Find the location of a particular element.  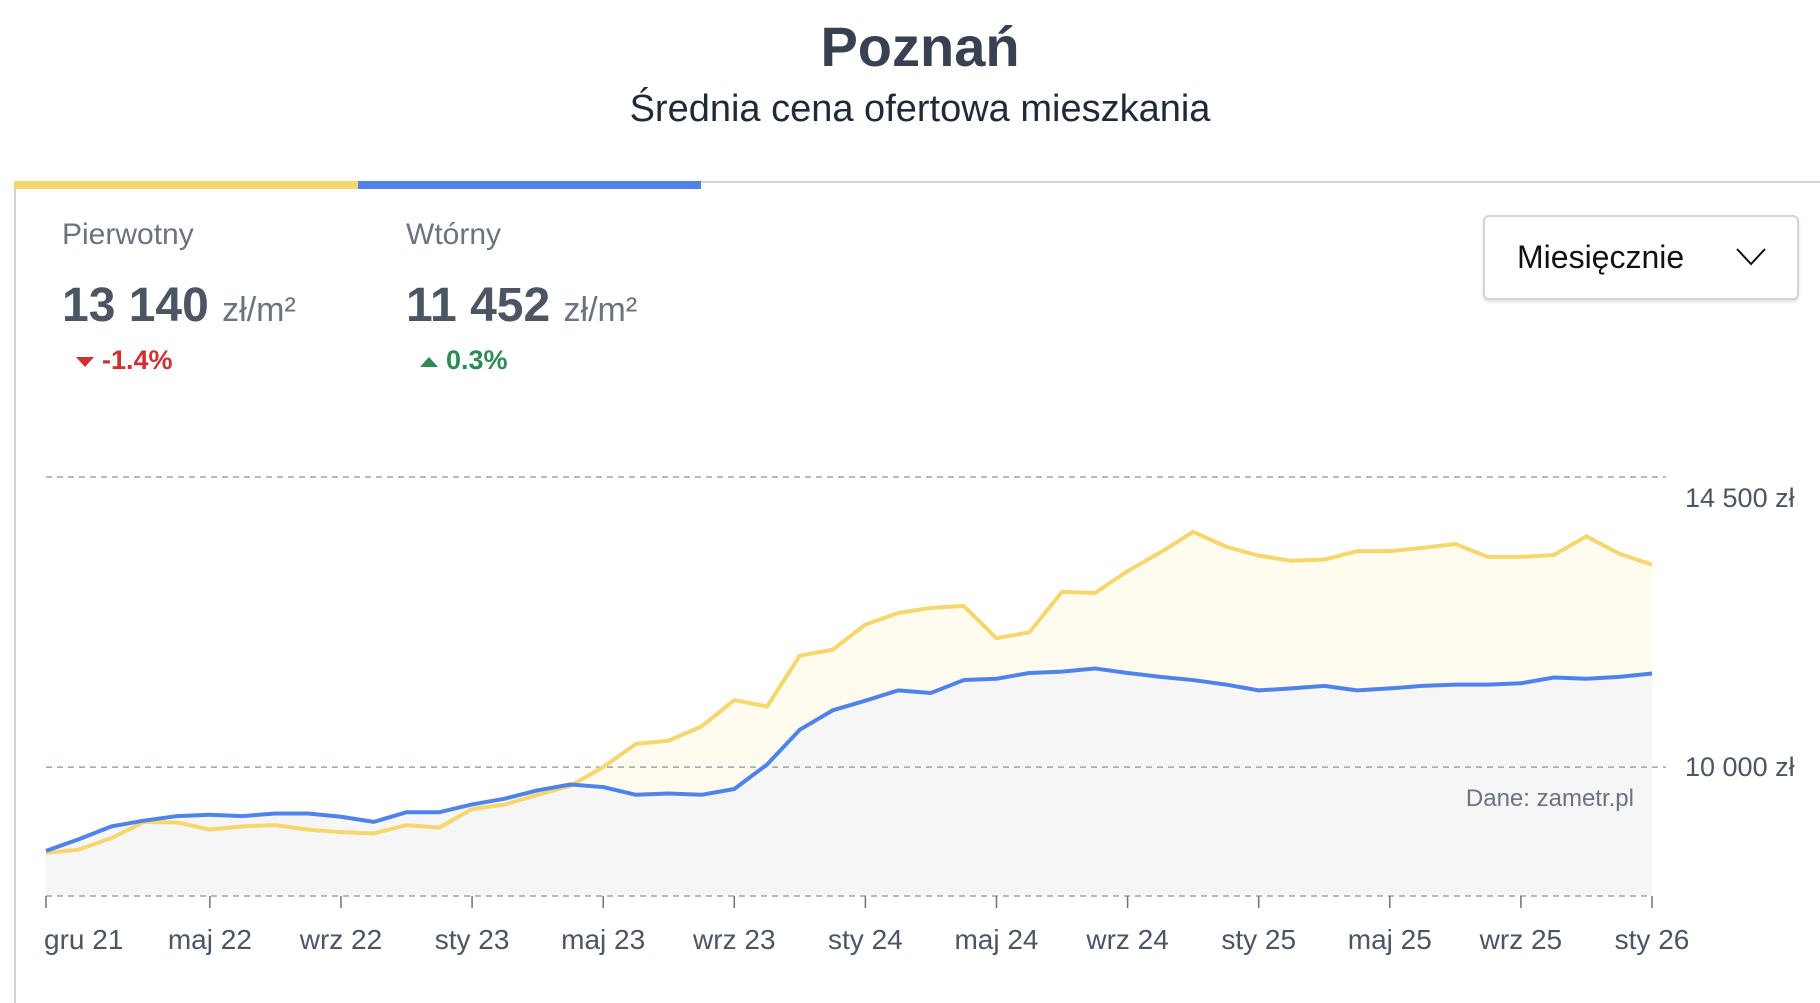

interval-dropdown: Miesięcznie is located at coordinates (1641, 257).